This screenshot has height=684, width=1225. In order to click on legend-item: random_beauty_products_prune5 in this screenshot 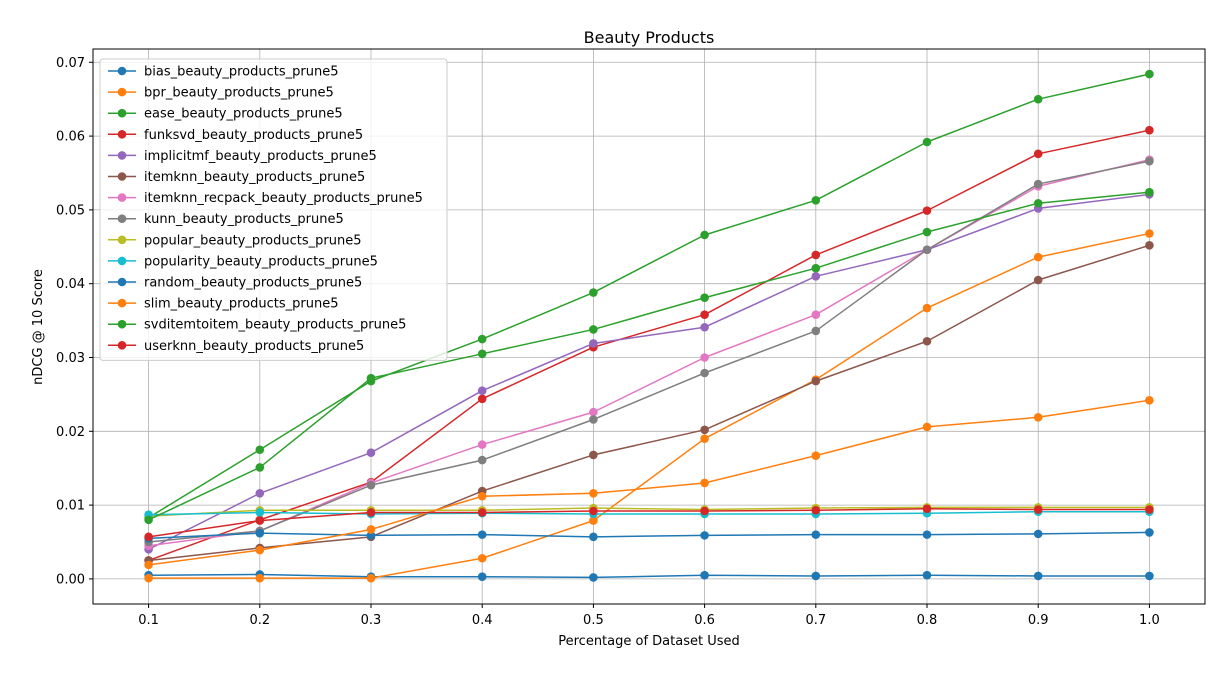, I will do `click(235, 283)`.